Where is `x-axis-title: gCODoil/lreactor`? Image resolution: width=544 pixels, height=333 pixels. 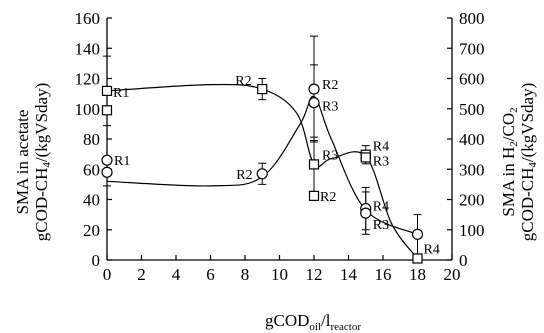
x-axis-title: gCODoil/lreactor is located at coordinates (313, 322).